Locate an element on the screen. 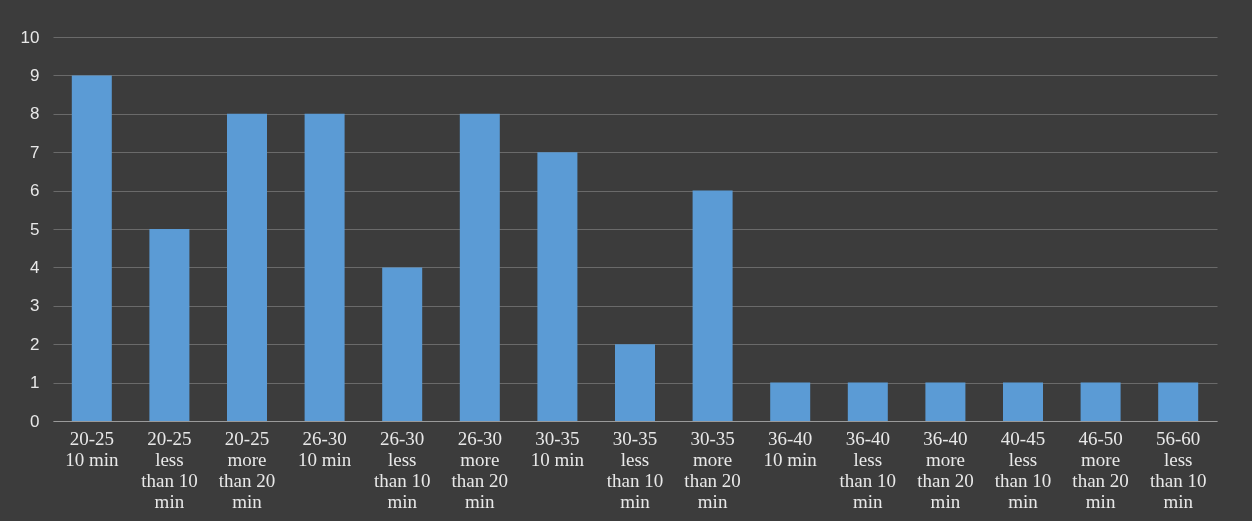  y-tick-label: 0 is located at coordinates (35, 421).